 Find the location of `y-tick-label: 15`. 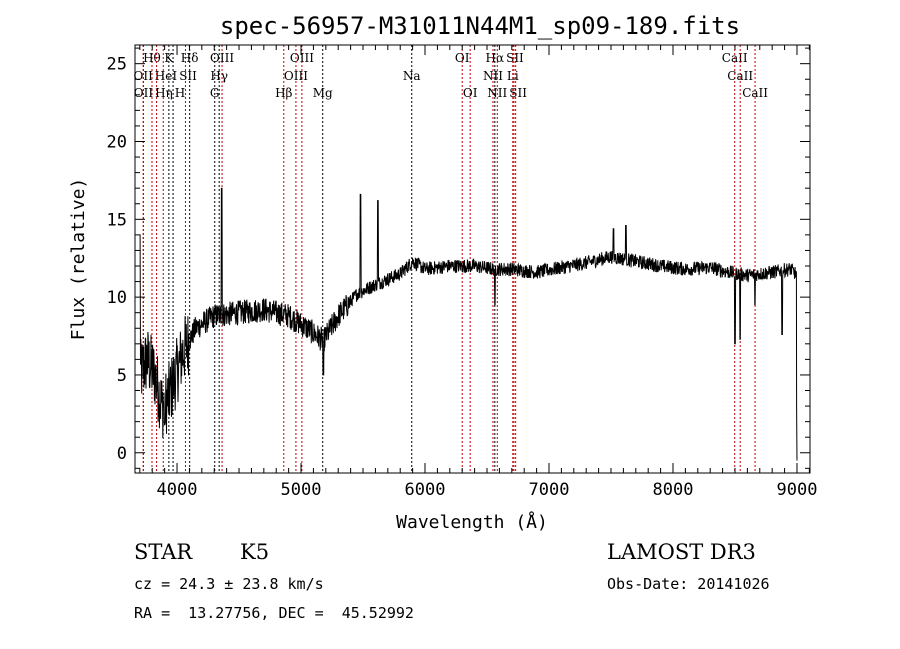

y-tick-label: 15 is located at coordinates (117, 220).